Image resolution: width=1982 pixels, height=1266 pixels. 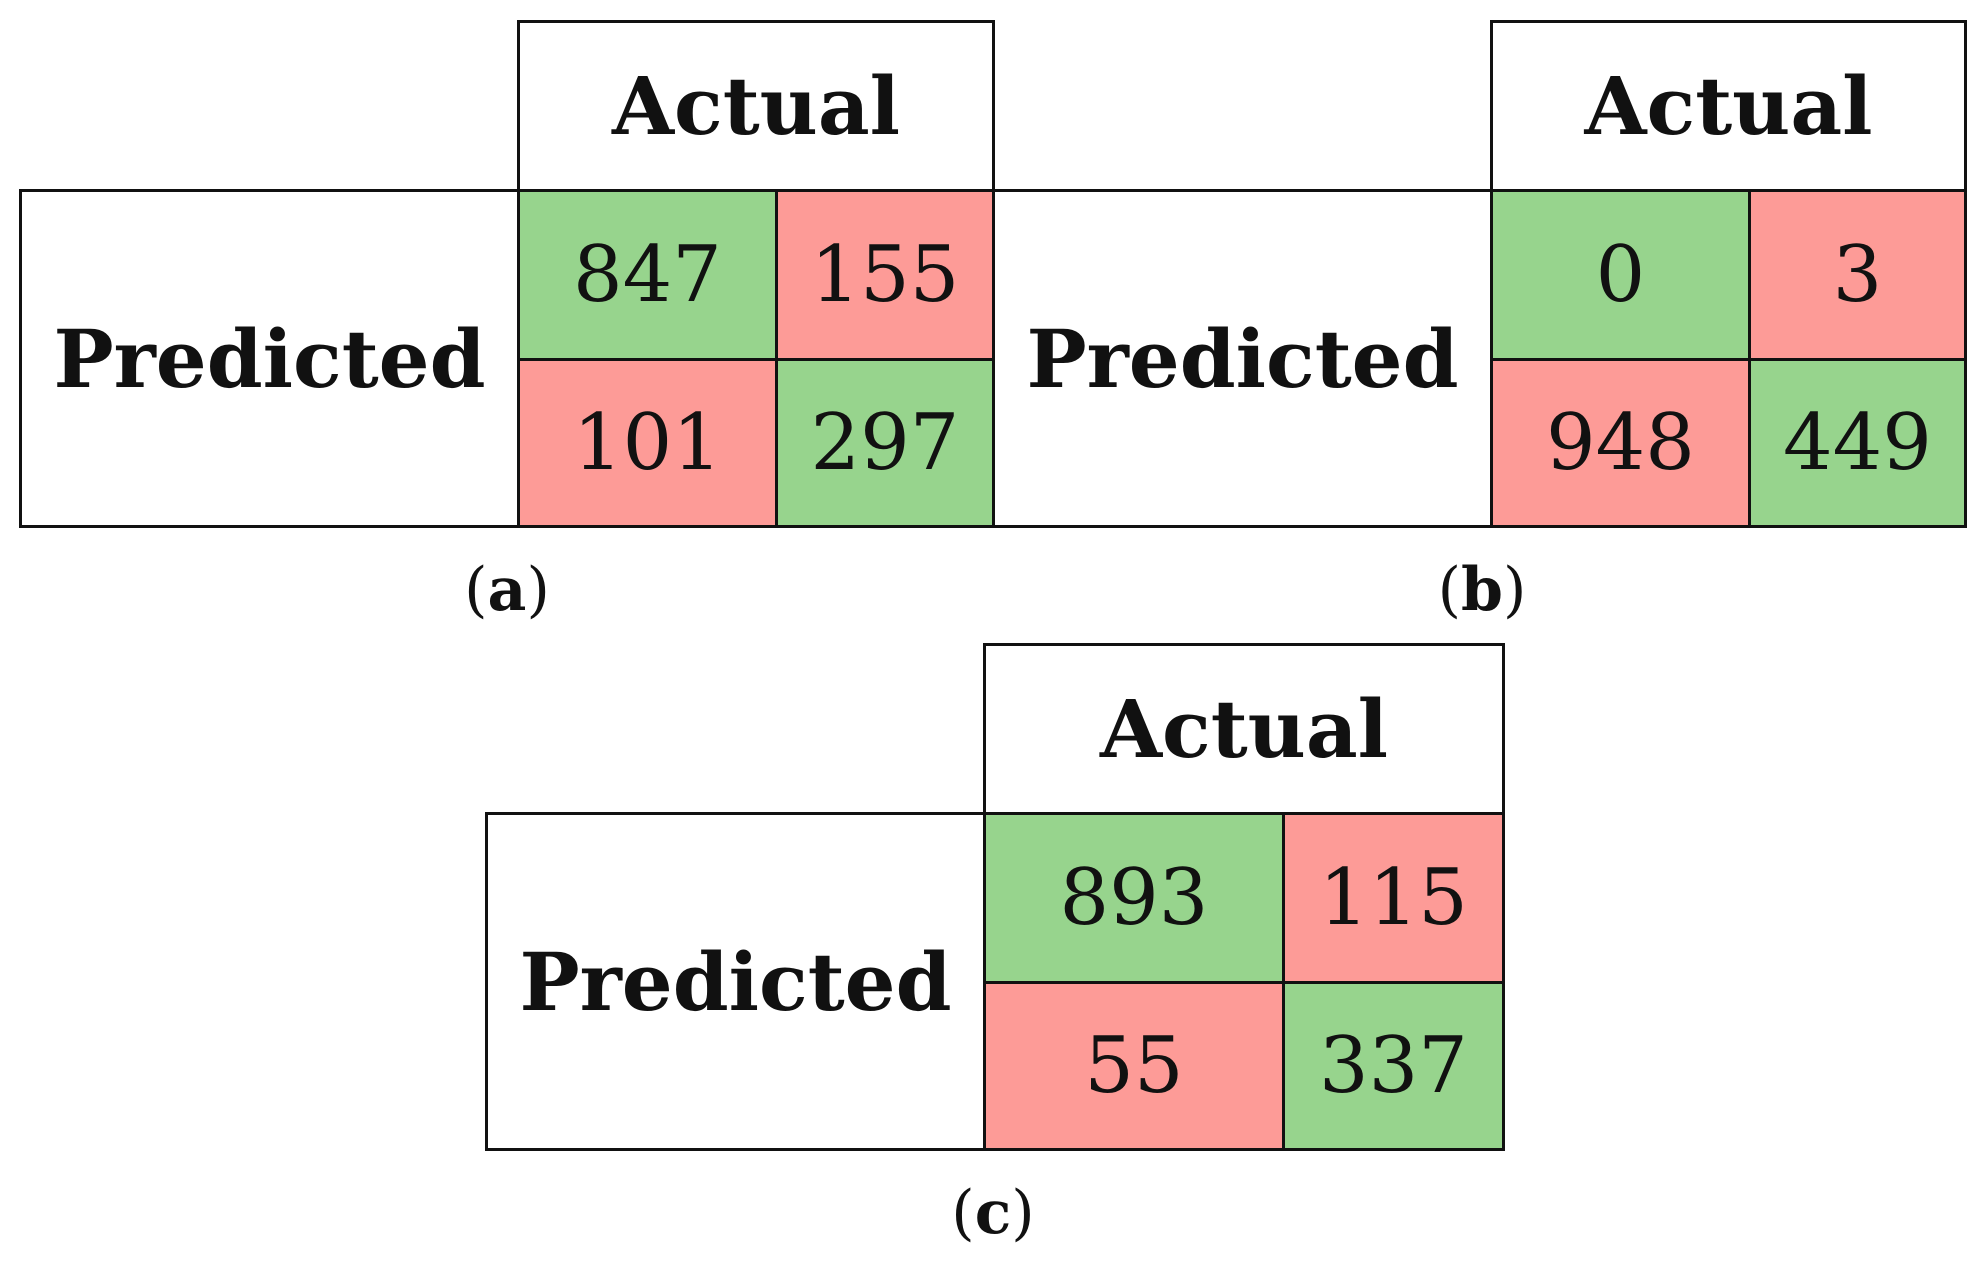 I want to click on caption-c: (c), so click(x=993, y=1213).